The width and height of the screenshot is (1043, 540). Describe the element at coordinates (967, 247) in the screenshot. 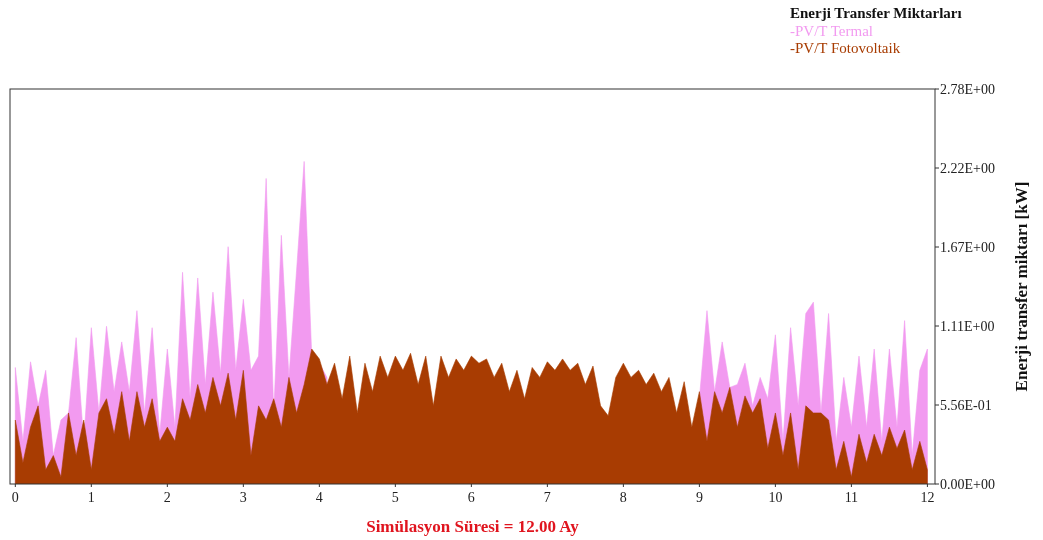

I see `y-tick-label: 1.67E+00` at that location.